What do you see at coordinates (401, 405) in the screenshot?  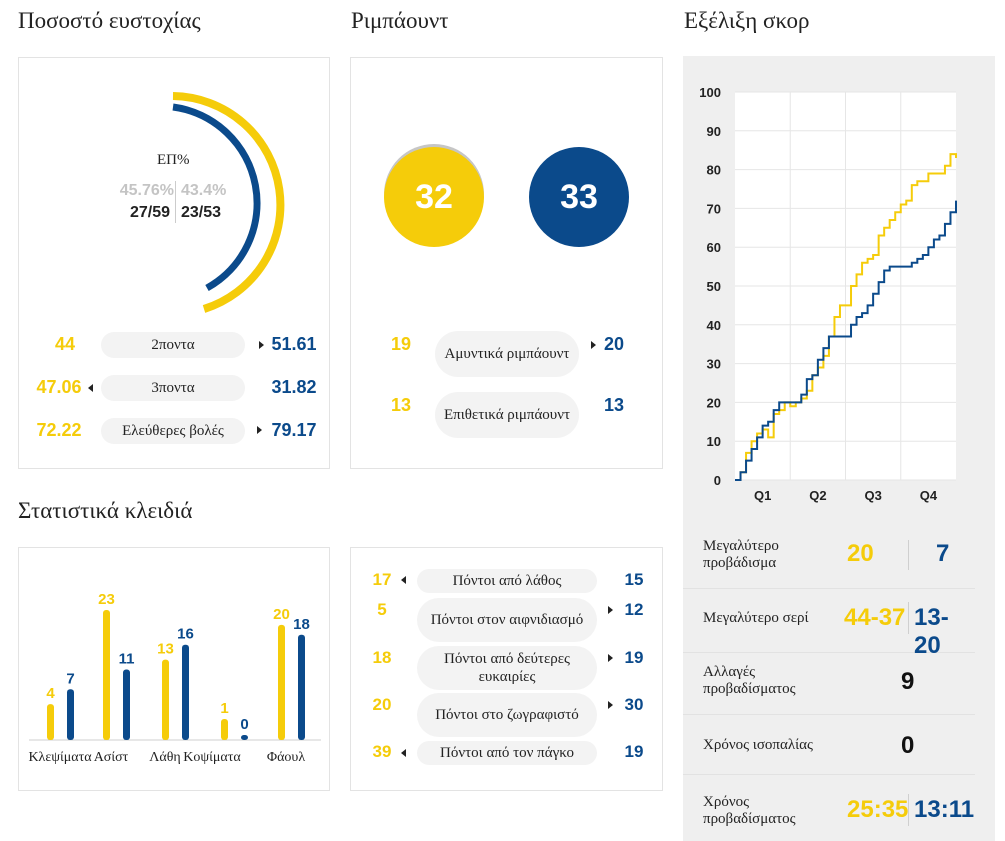 I see `team1-off-reb: 13` at bounding box center [401, 405].